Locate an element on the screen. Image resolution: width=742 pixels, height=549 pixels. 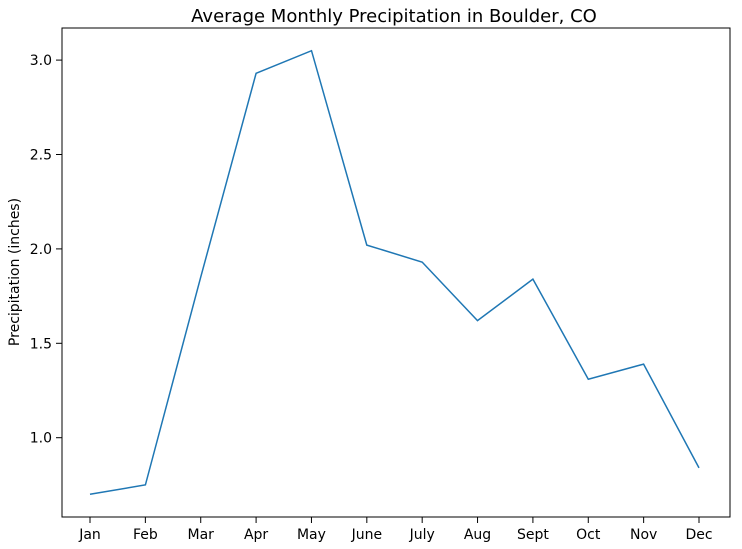
x-axis: Jan Feb Mar Apr May June July Aug Sept Oct Nov Dec is located at coordinates (395, 530).